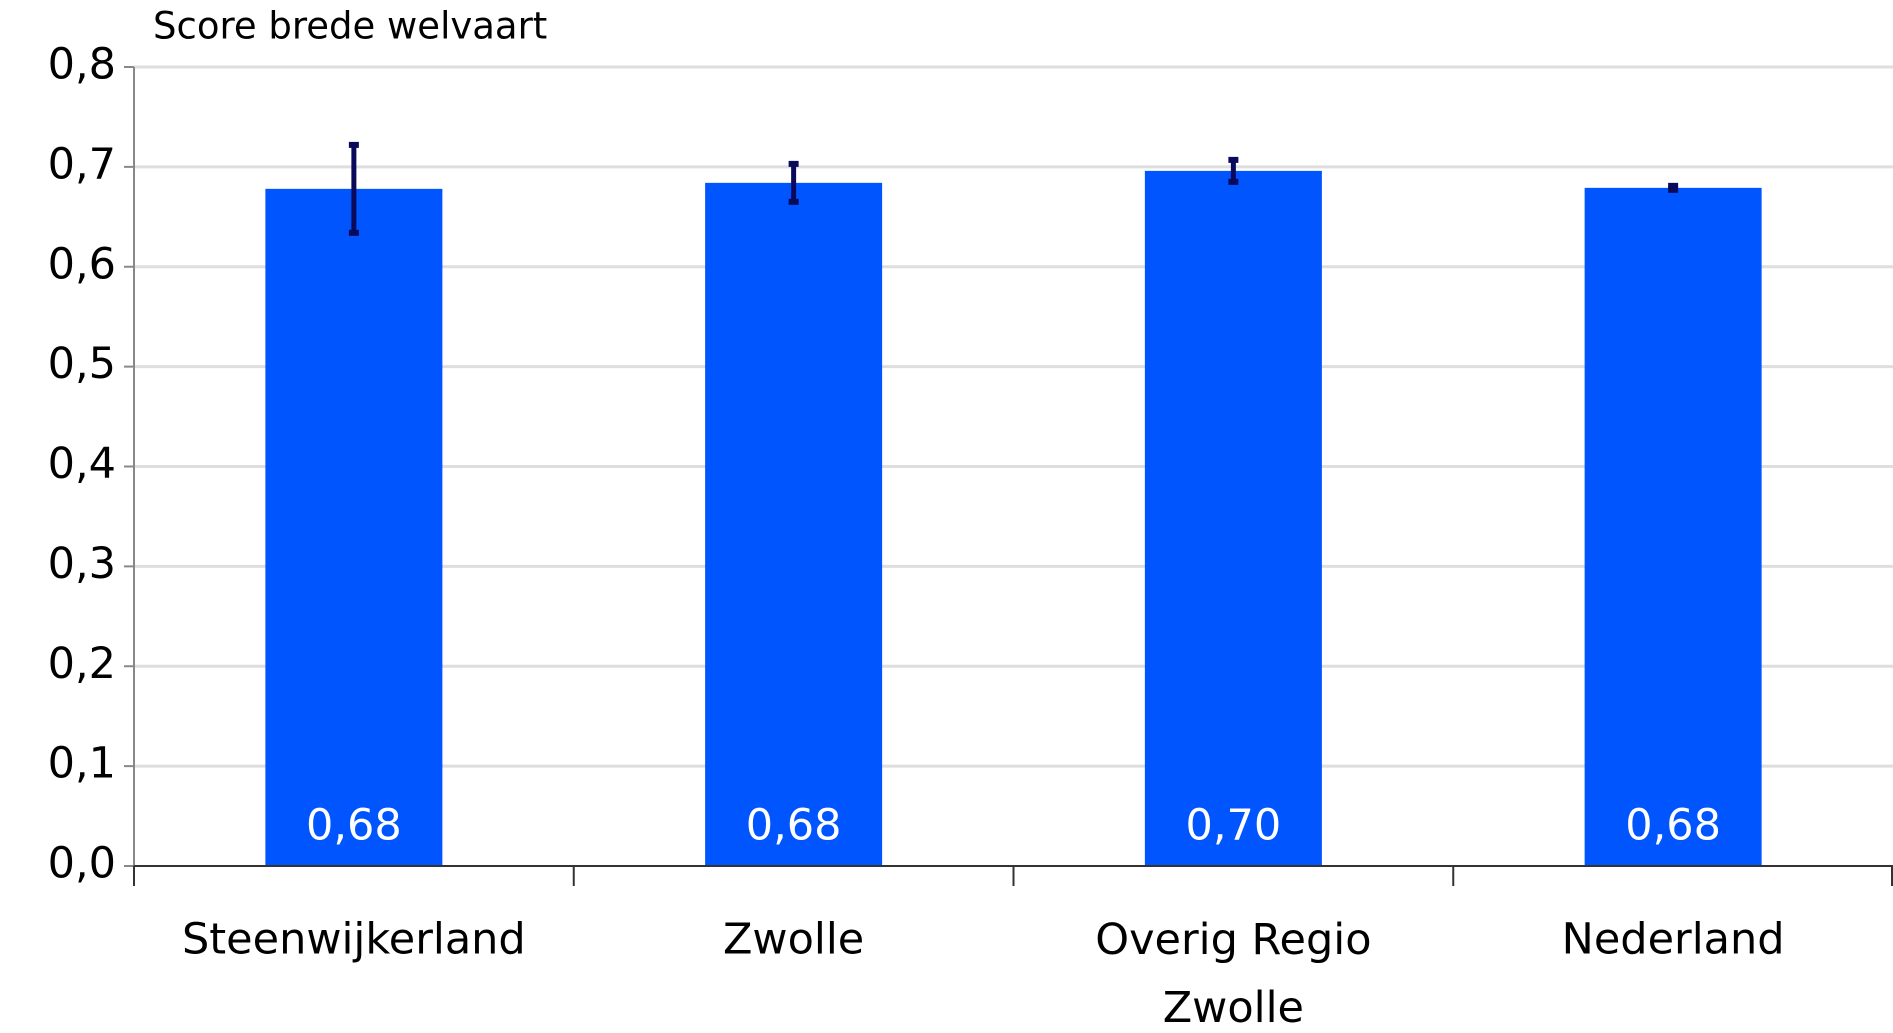 The width and height of the screenshot is (1893, 1033). Describe the element at coordinates (82, 264) in the screenshot. I see `y-tick-label: 0,6` at that location.